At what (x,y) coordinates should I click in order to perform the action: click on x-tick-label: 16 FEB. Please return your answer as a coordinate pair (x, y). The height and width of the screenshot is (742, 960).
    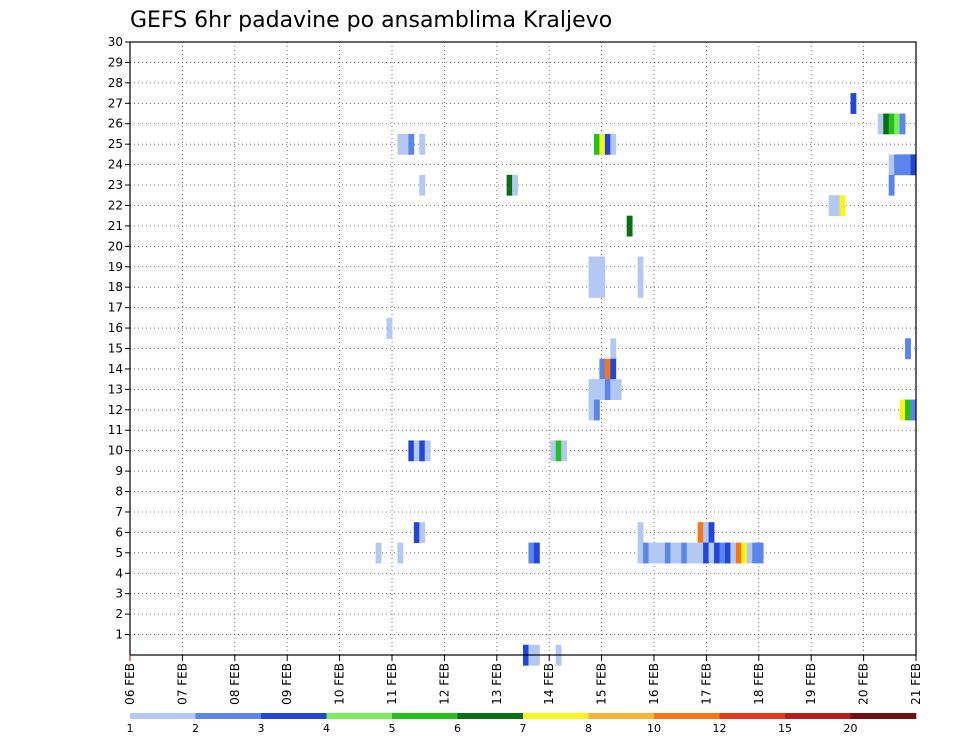
    Looking at the image, I should click on (654, 684).